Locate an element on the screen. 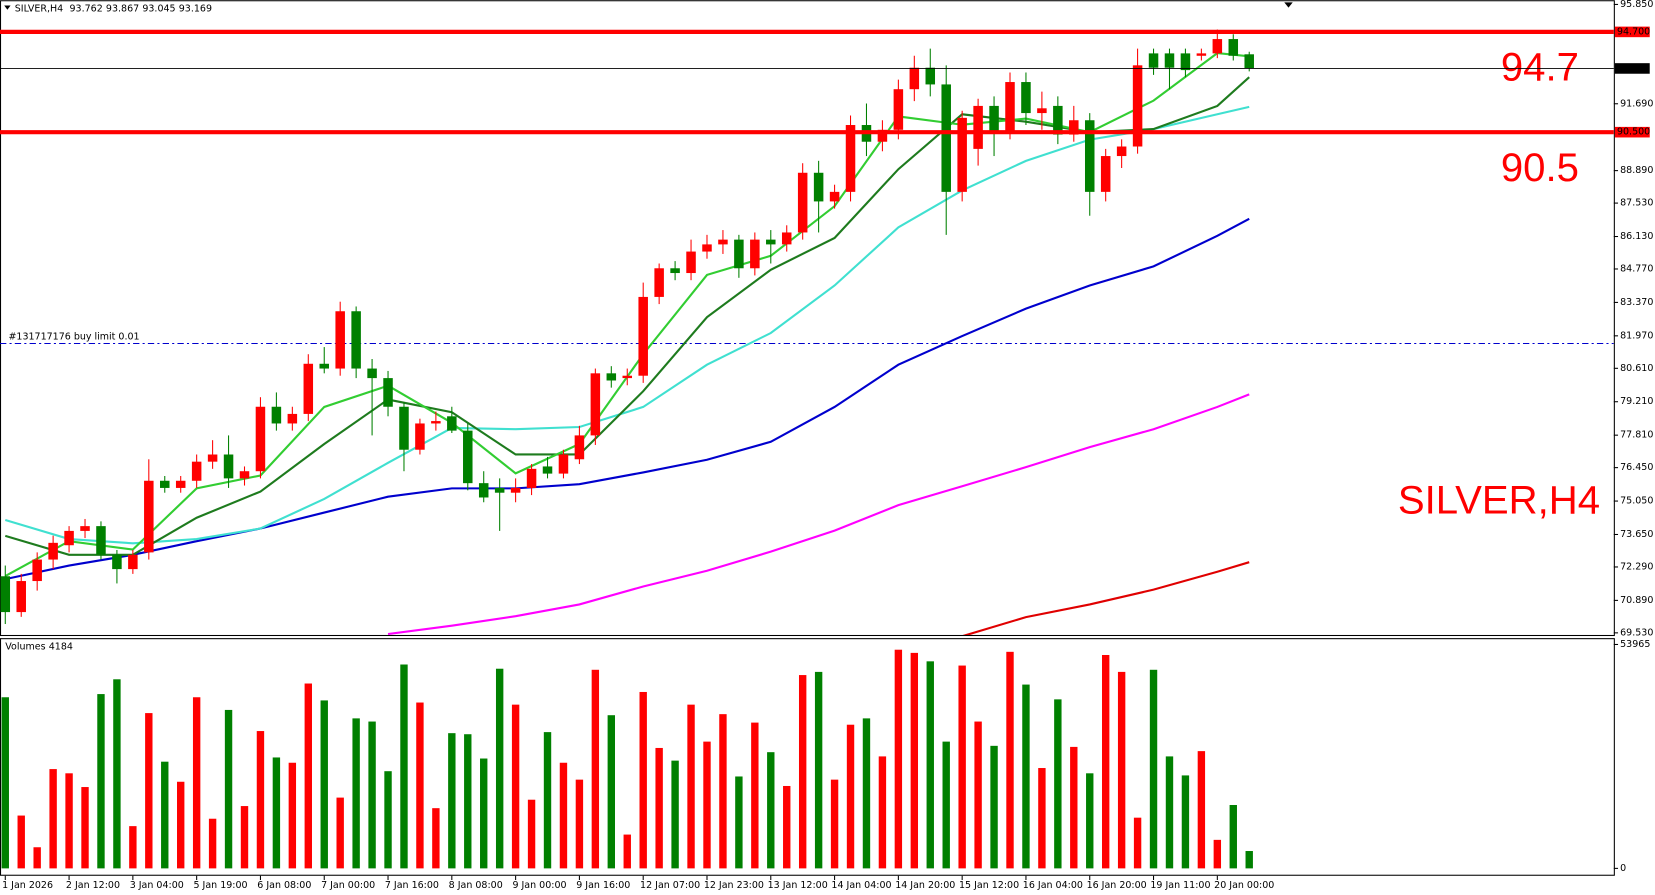 This screenshot has width=1655, height=895. price-axis-box is located at coordinates (1632, 68).